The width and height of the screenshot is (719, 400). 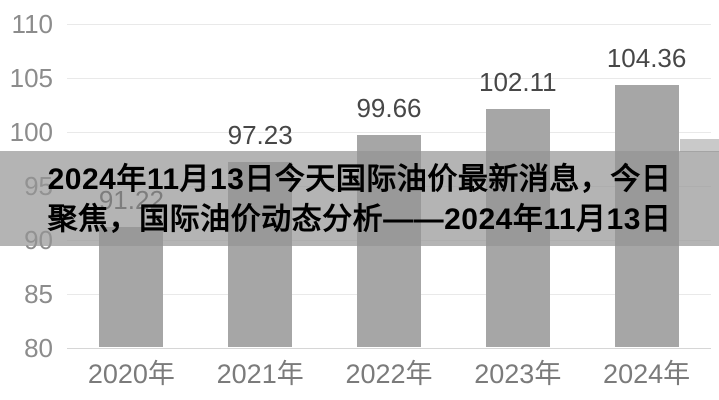 I want to click on top-right-gray-notch, so click(x=699, y=145).